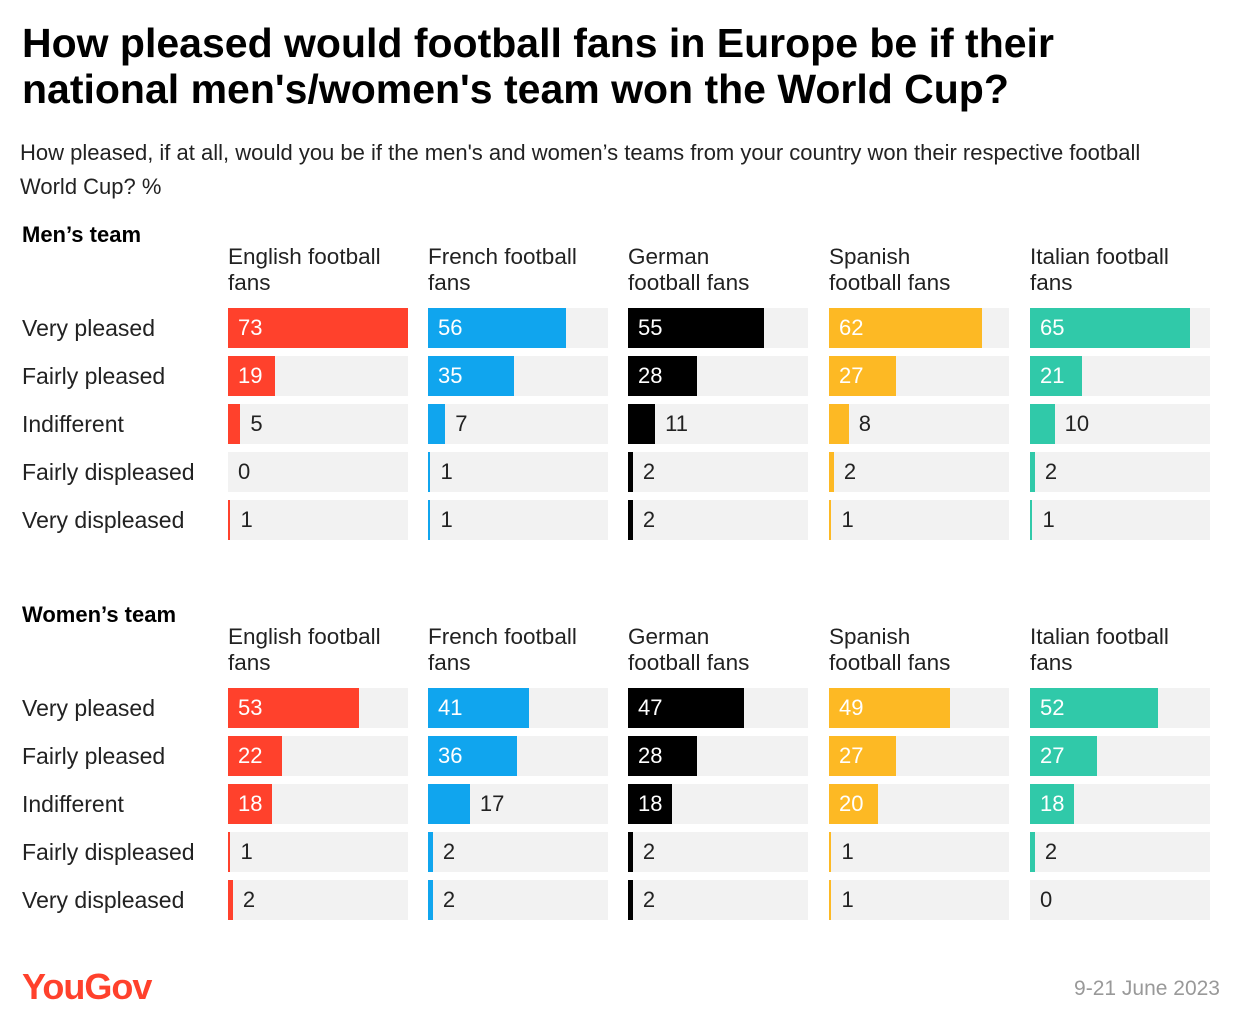 This screenshot has width=1240, height=1030. Describe the element at coordinates (1052, 707) in the screenshot. I see `value-label: 52` at that location.